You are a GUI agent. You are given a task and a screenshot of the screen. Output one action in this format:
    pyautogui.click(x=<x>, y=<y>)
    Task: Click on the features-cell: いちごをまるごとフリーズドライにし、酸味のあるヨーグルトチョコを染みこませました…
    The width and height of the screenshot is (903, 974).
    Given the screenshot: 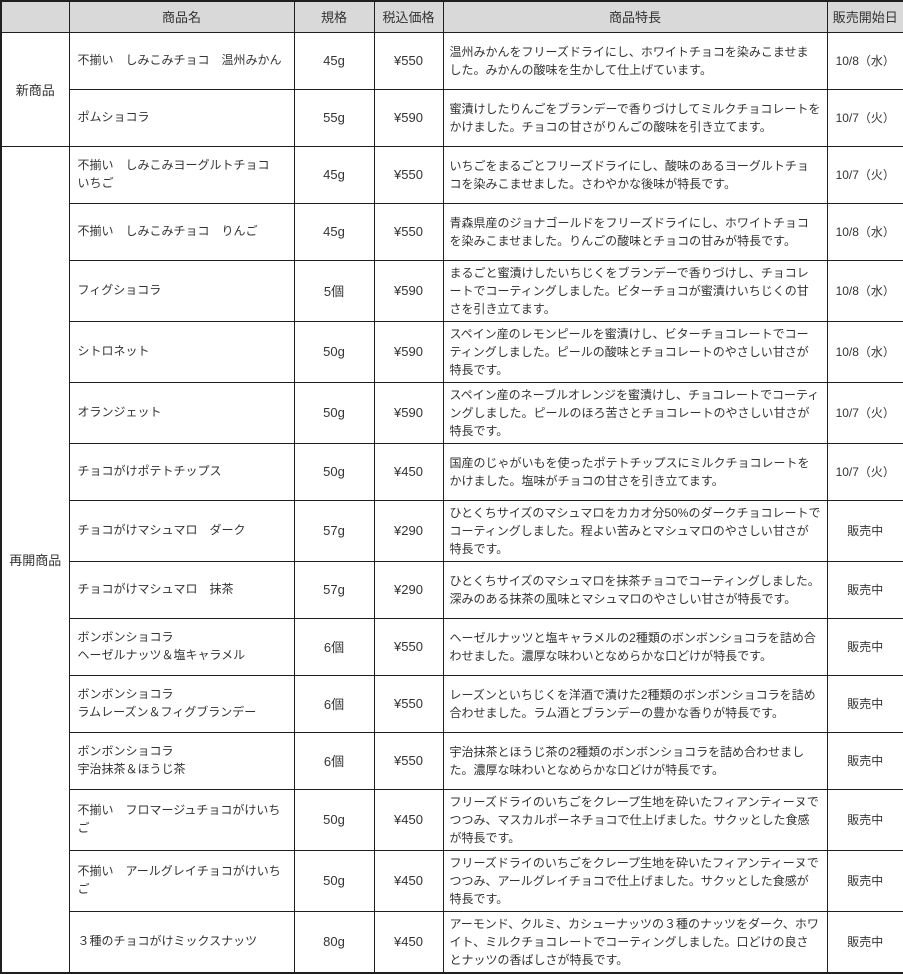 What is the action you would take?
    pyautogui.click(x=635, y=174)
    